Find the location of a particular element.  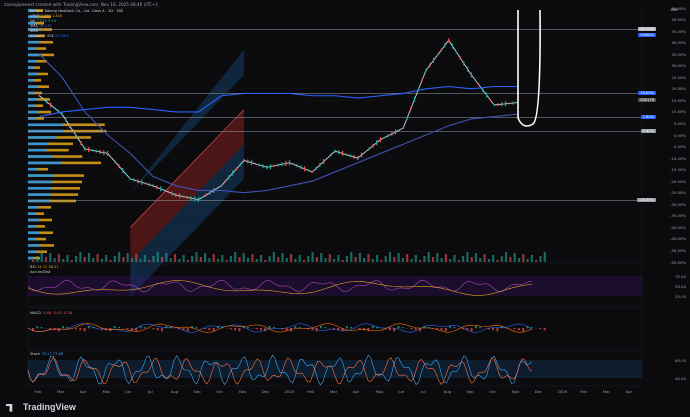

rsi-legend: RSI 14 21 38.21 is located at coordinates (44, 267).